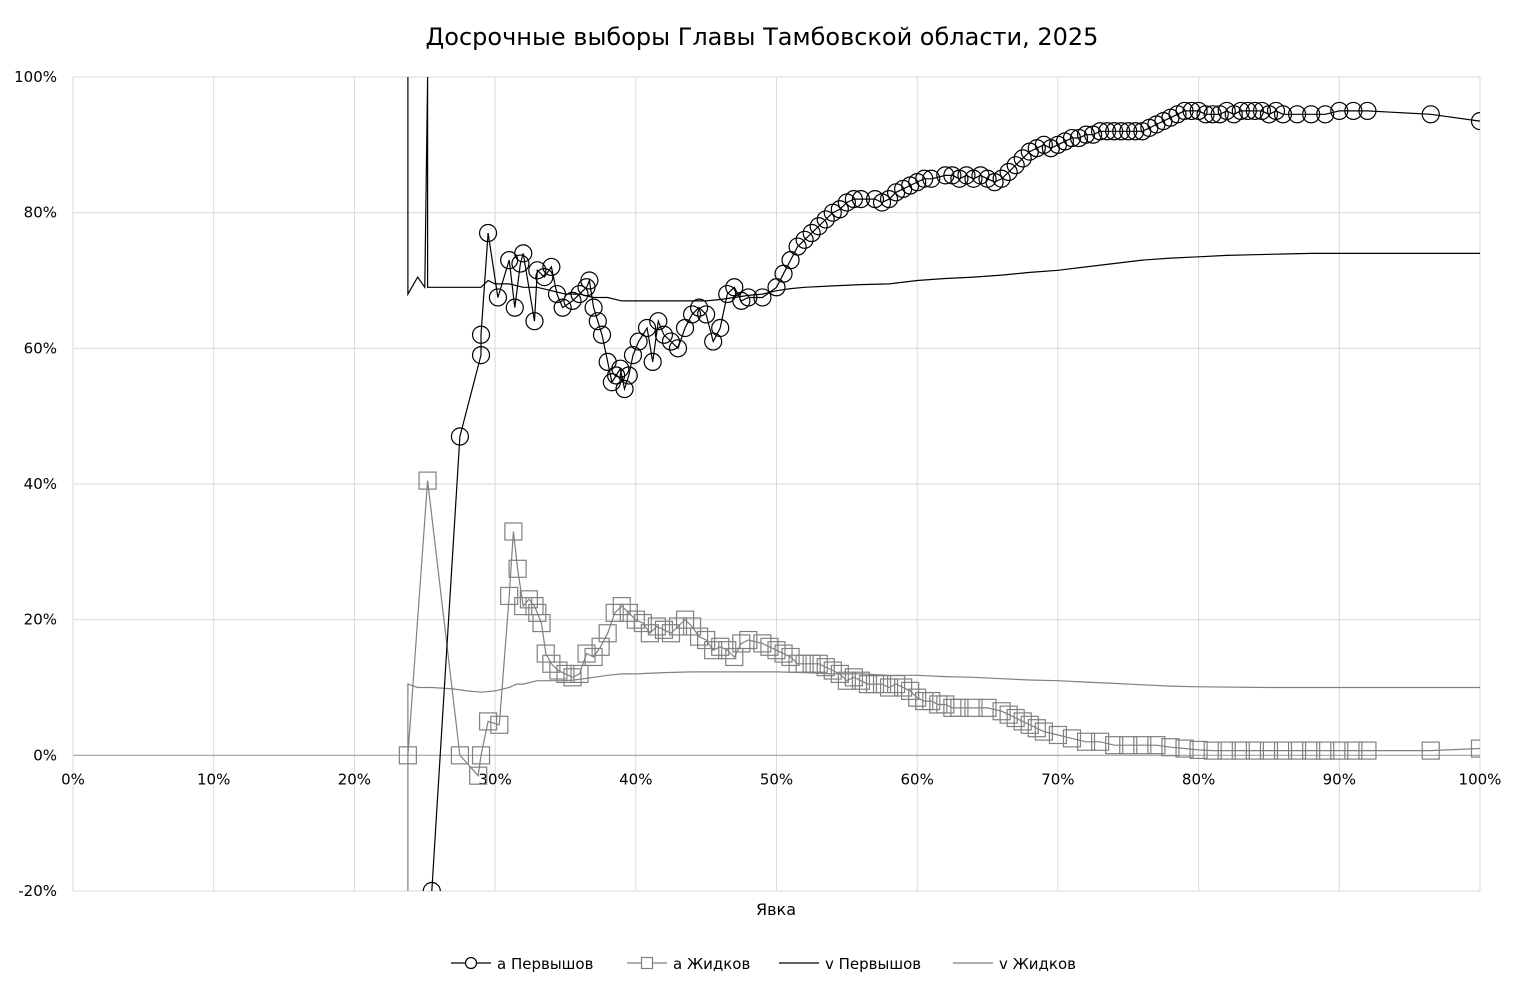 The width and height of the screenshot is (1524, 994). Describe the element at coordinates (37, 891) in the screenshot. I see `y-tick-label: -20%` at that location.